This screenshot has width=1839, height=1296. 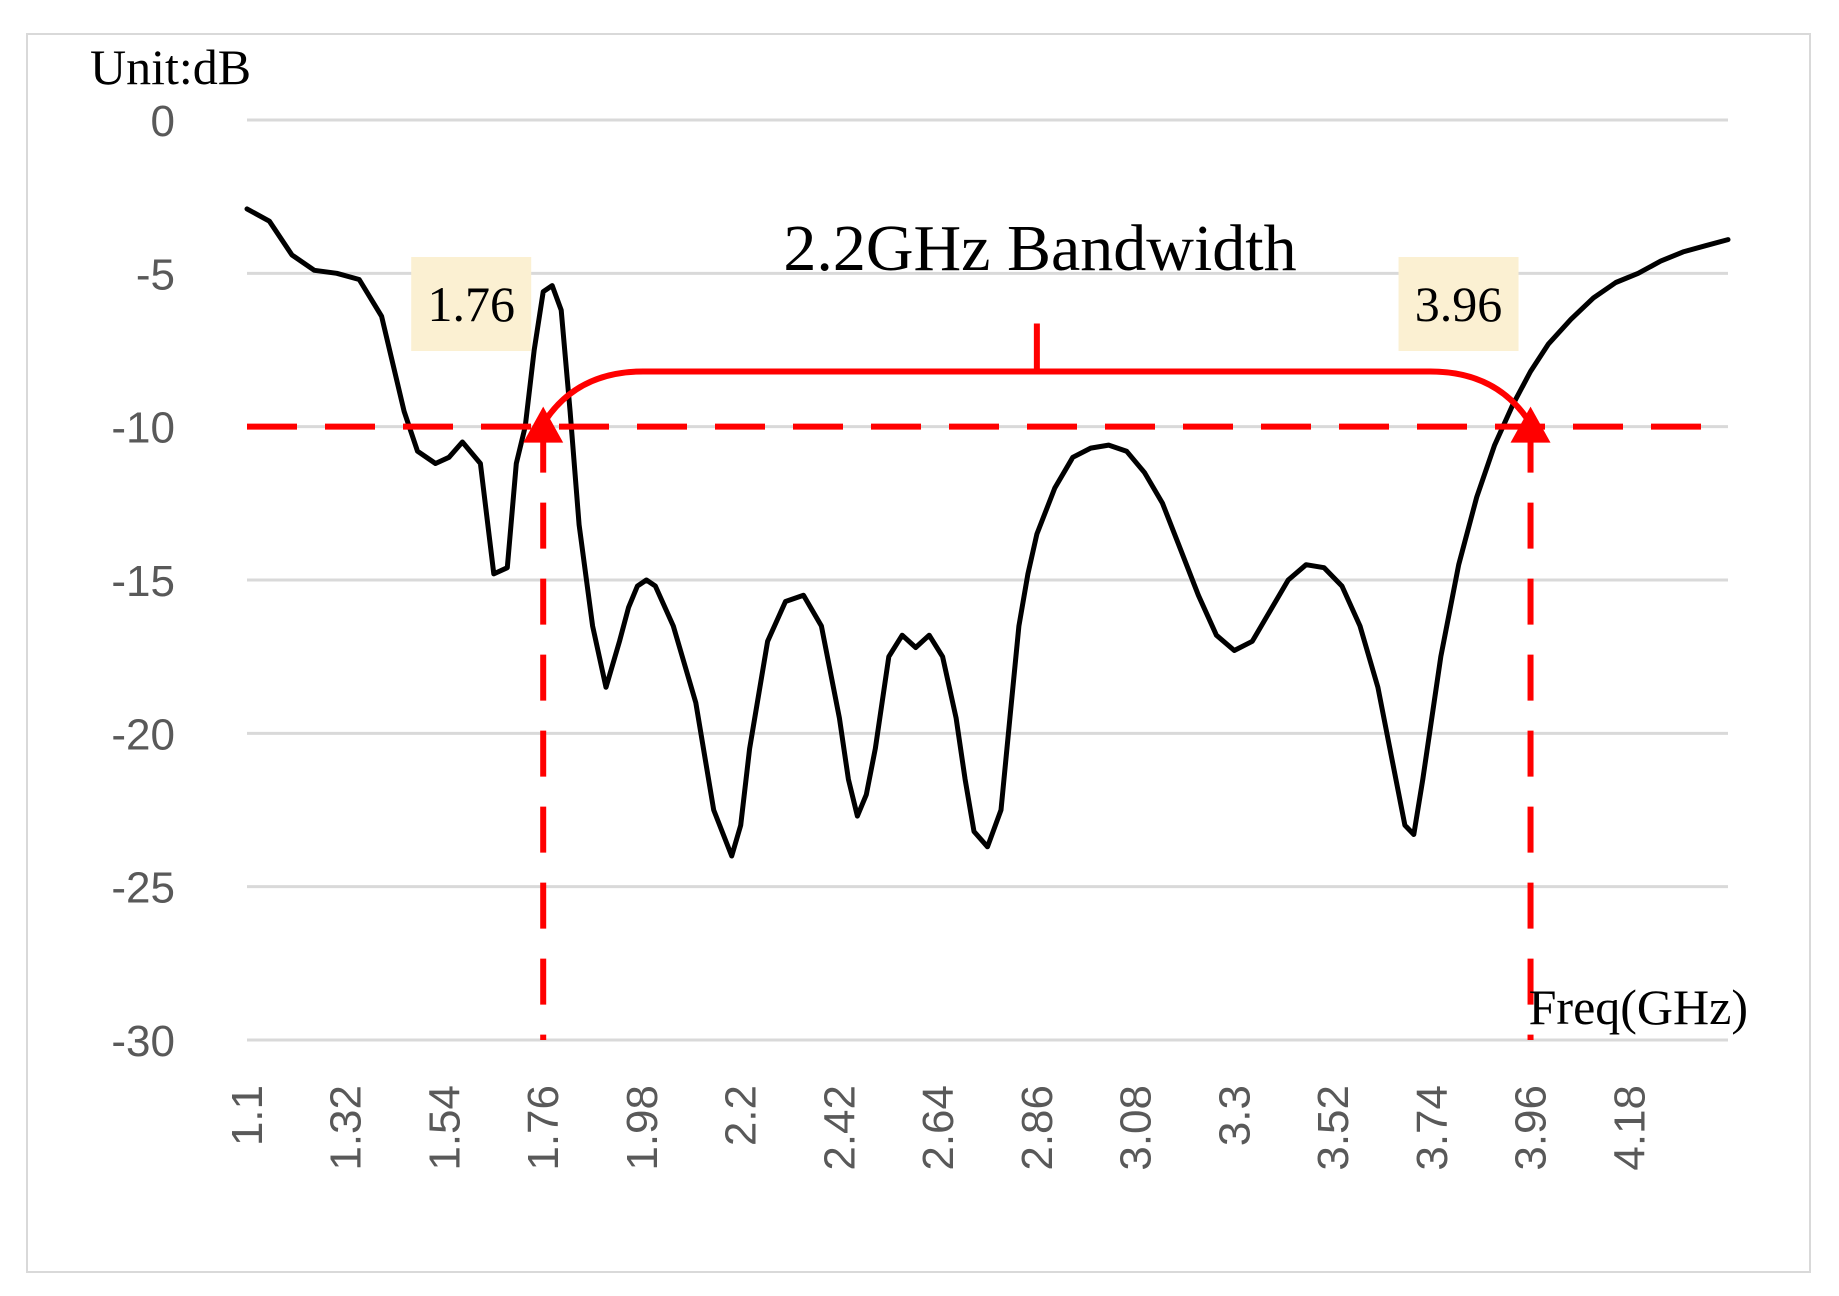 What do you see at coordinates (247, 1115) in the screenshot?
I see `x-tick-label: 1.1` at bounding box center [247, 1115].